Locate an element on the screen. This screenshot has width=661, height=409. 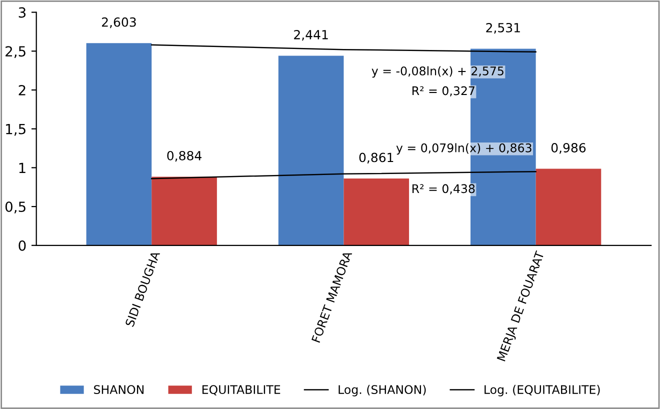
legend-label: Log. (EQUITABILITE) is located at coordinates (542, 390).